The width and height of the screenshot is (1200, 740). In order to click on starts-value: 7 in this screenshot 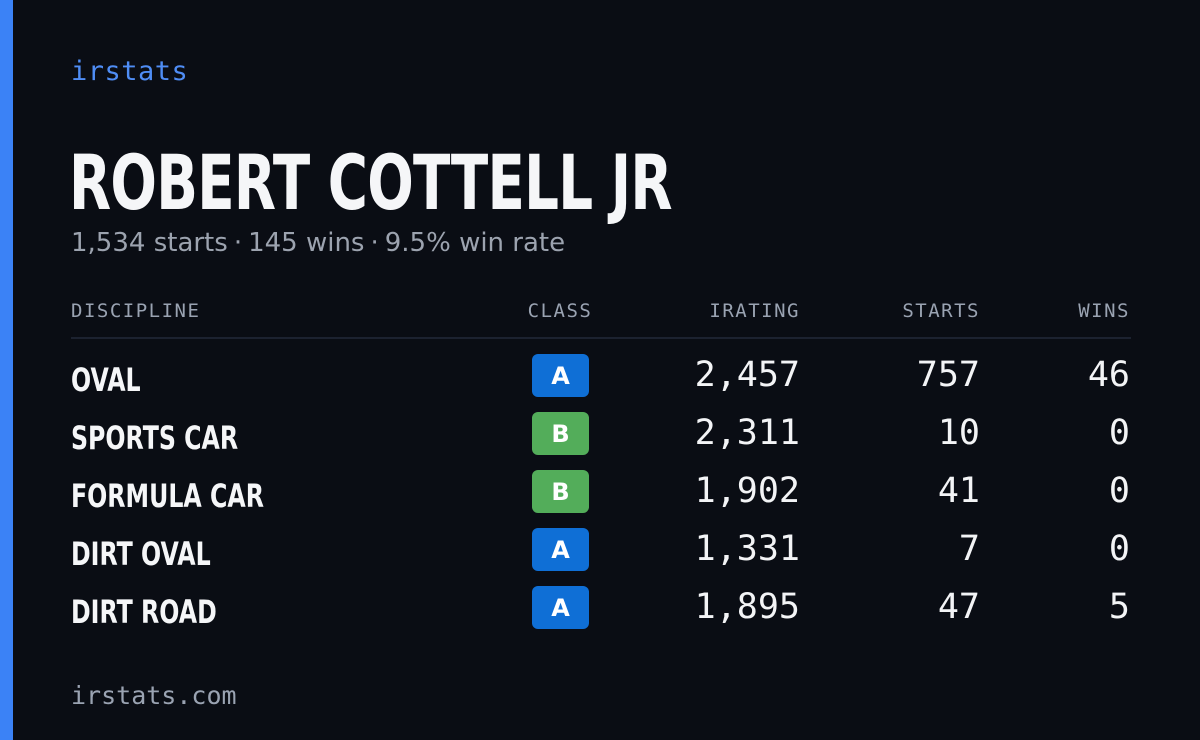, I will do `click(969, 549)`.